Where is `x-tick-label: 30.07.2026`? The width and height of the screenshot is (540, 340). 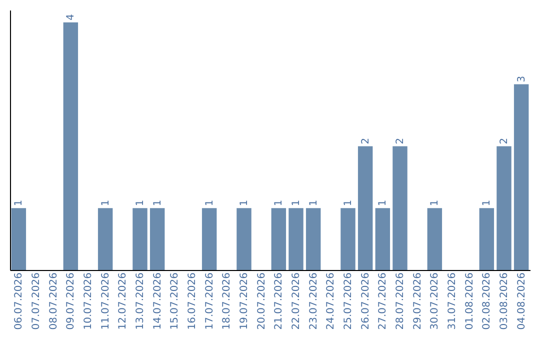 x-tick-label: 30.07.2026 is located at coordinates (435, 301).